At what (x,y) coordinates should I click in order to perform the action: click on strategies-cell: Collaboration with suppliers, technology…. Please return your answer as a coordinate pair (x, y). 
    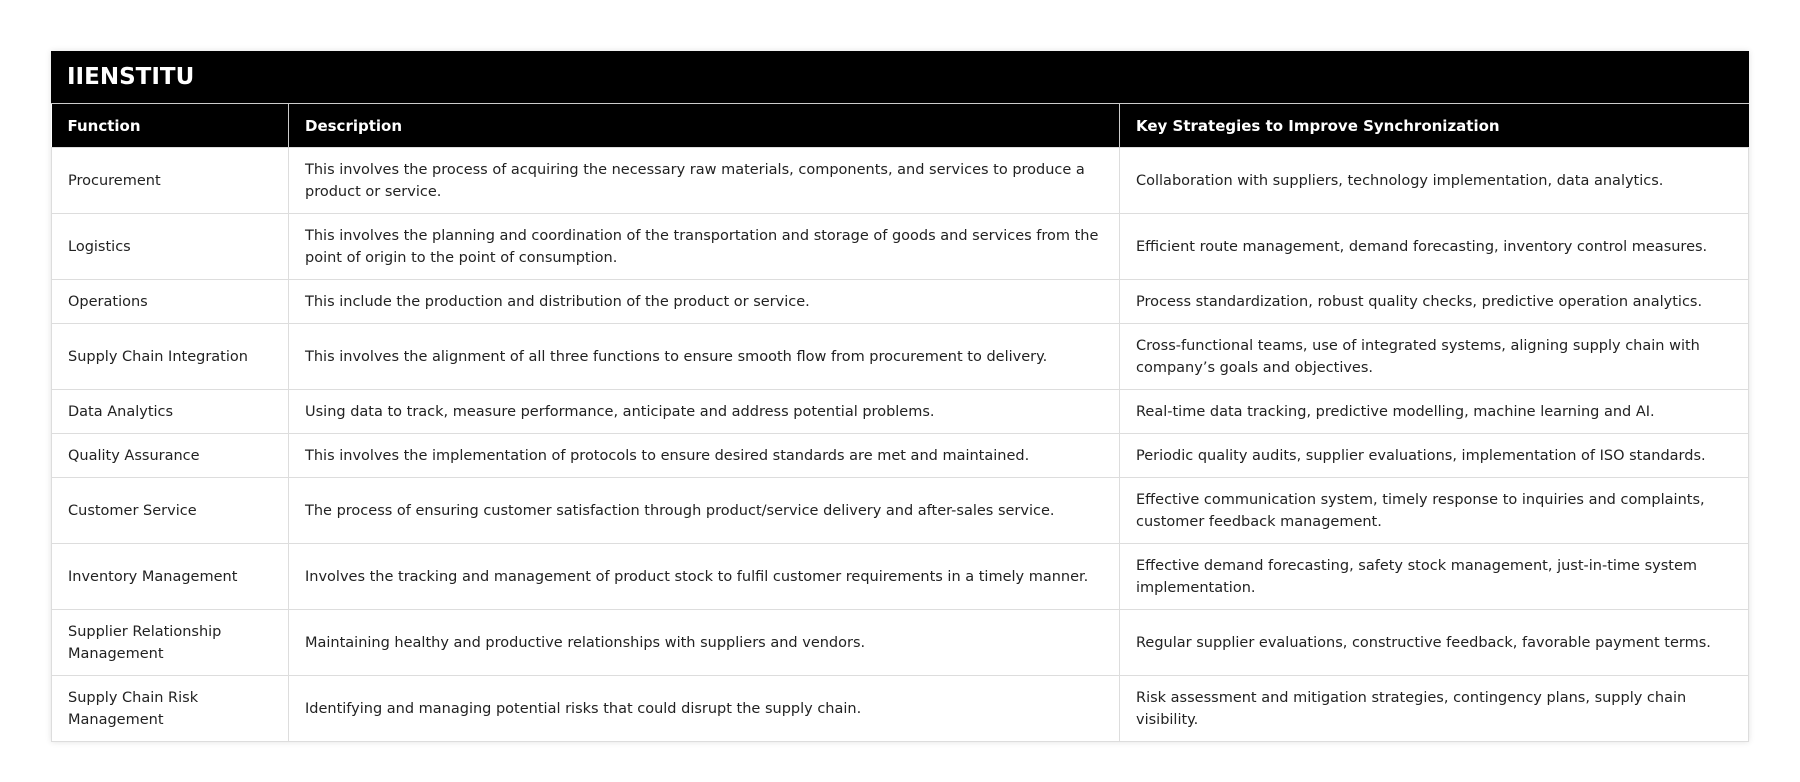
    Looking at the image, I should click on (1434, 180).